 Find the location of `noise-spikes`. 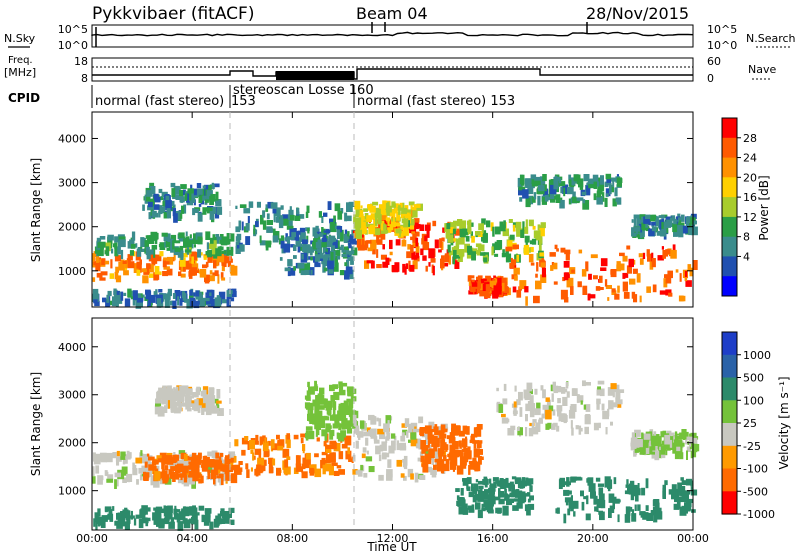

noise-spikes is located at coordinates (341, 34).